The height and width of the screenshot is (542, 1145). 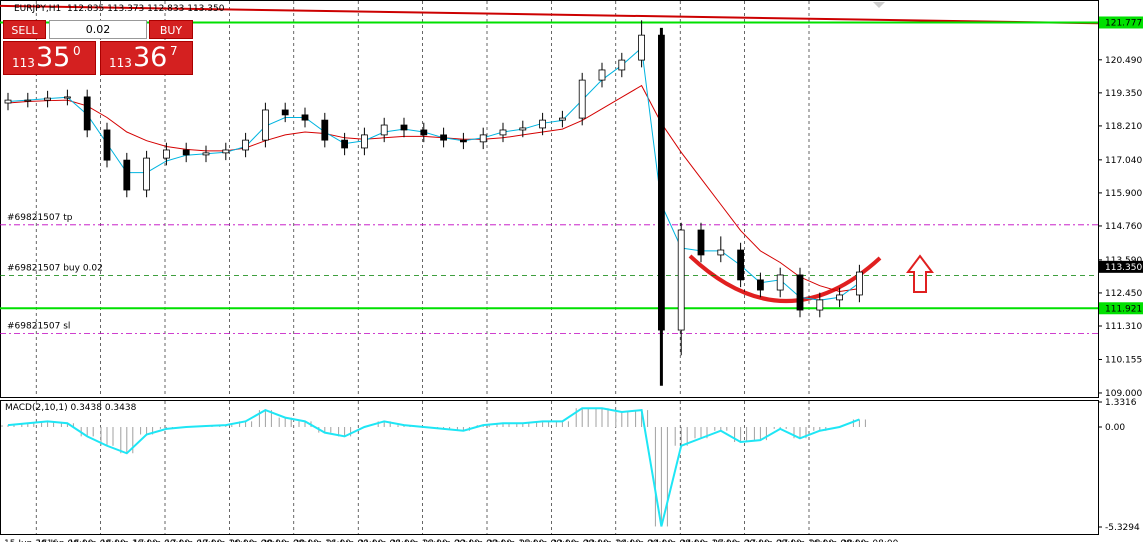 I want to click on y-tick-label: 117.040, so click(x=1123, y=161).